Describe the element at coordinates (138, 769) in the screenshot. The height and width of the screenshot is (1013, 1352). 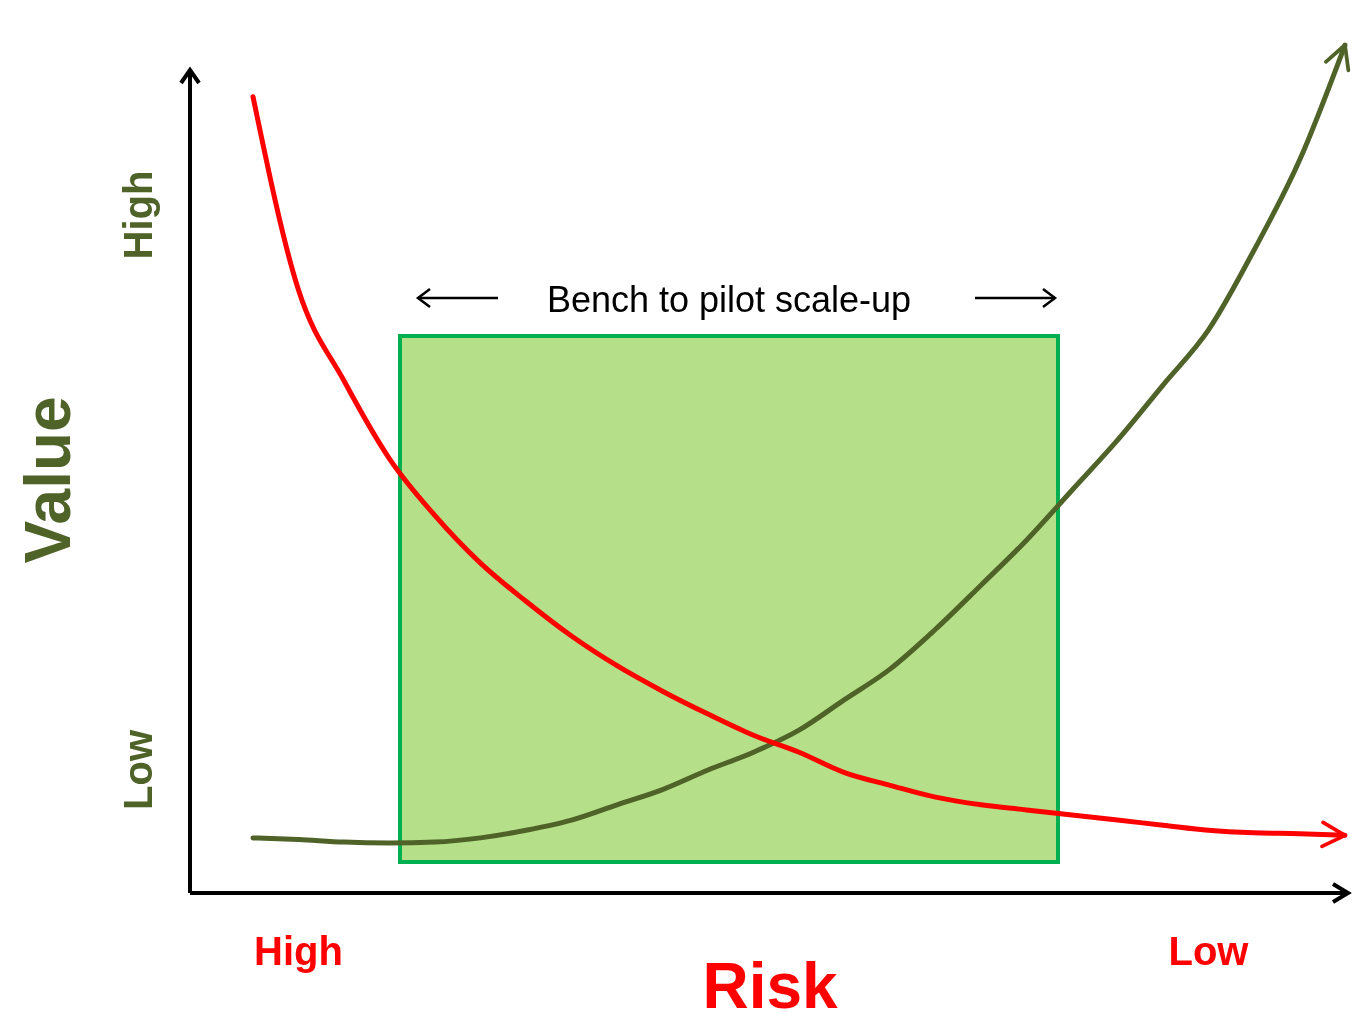
I see `text: Low` at that location.